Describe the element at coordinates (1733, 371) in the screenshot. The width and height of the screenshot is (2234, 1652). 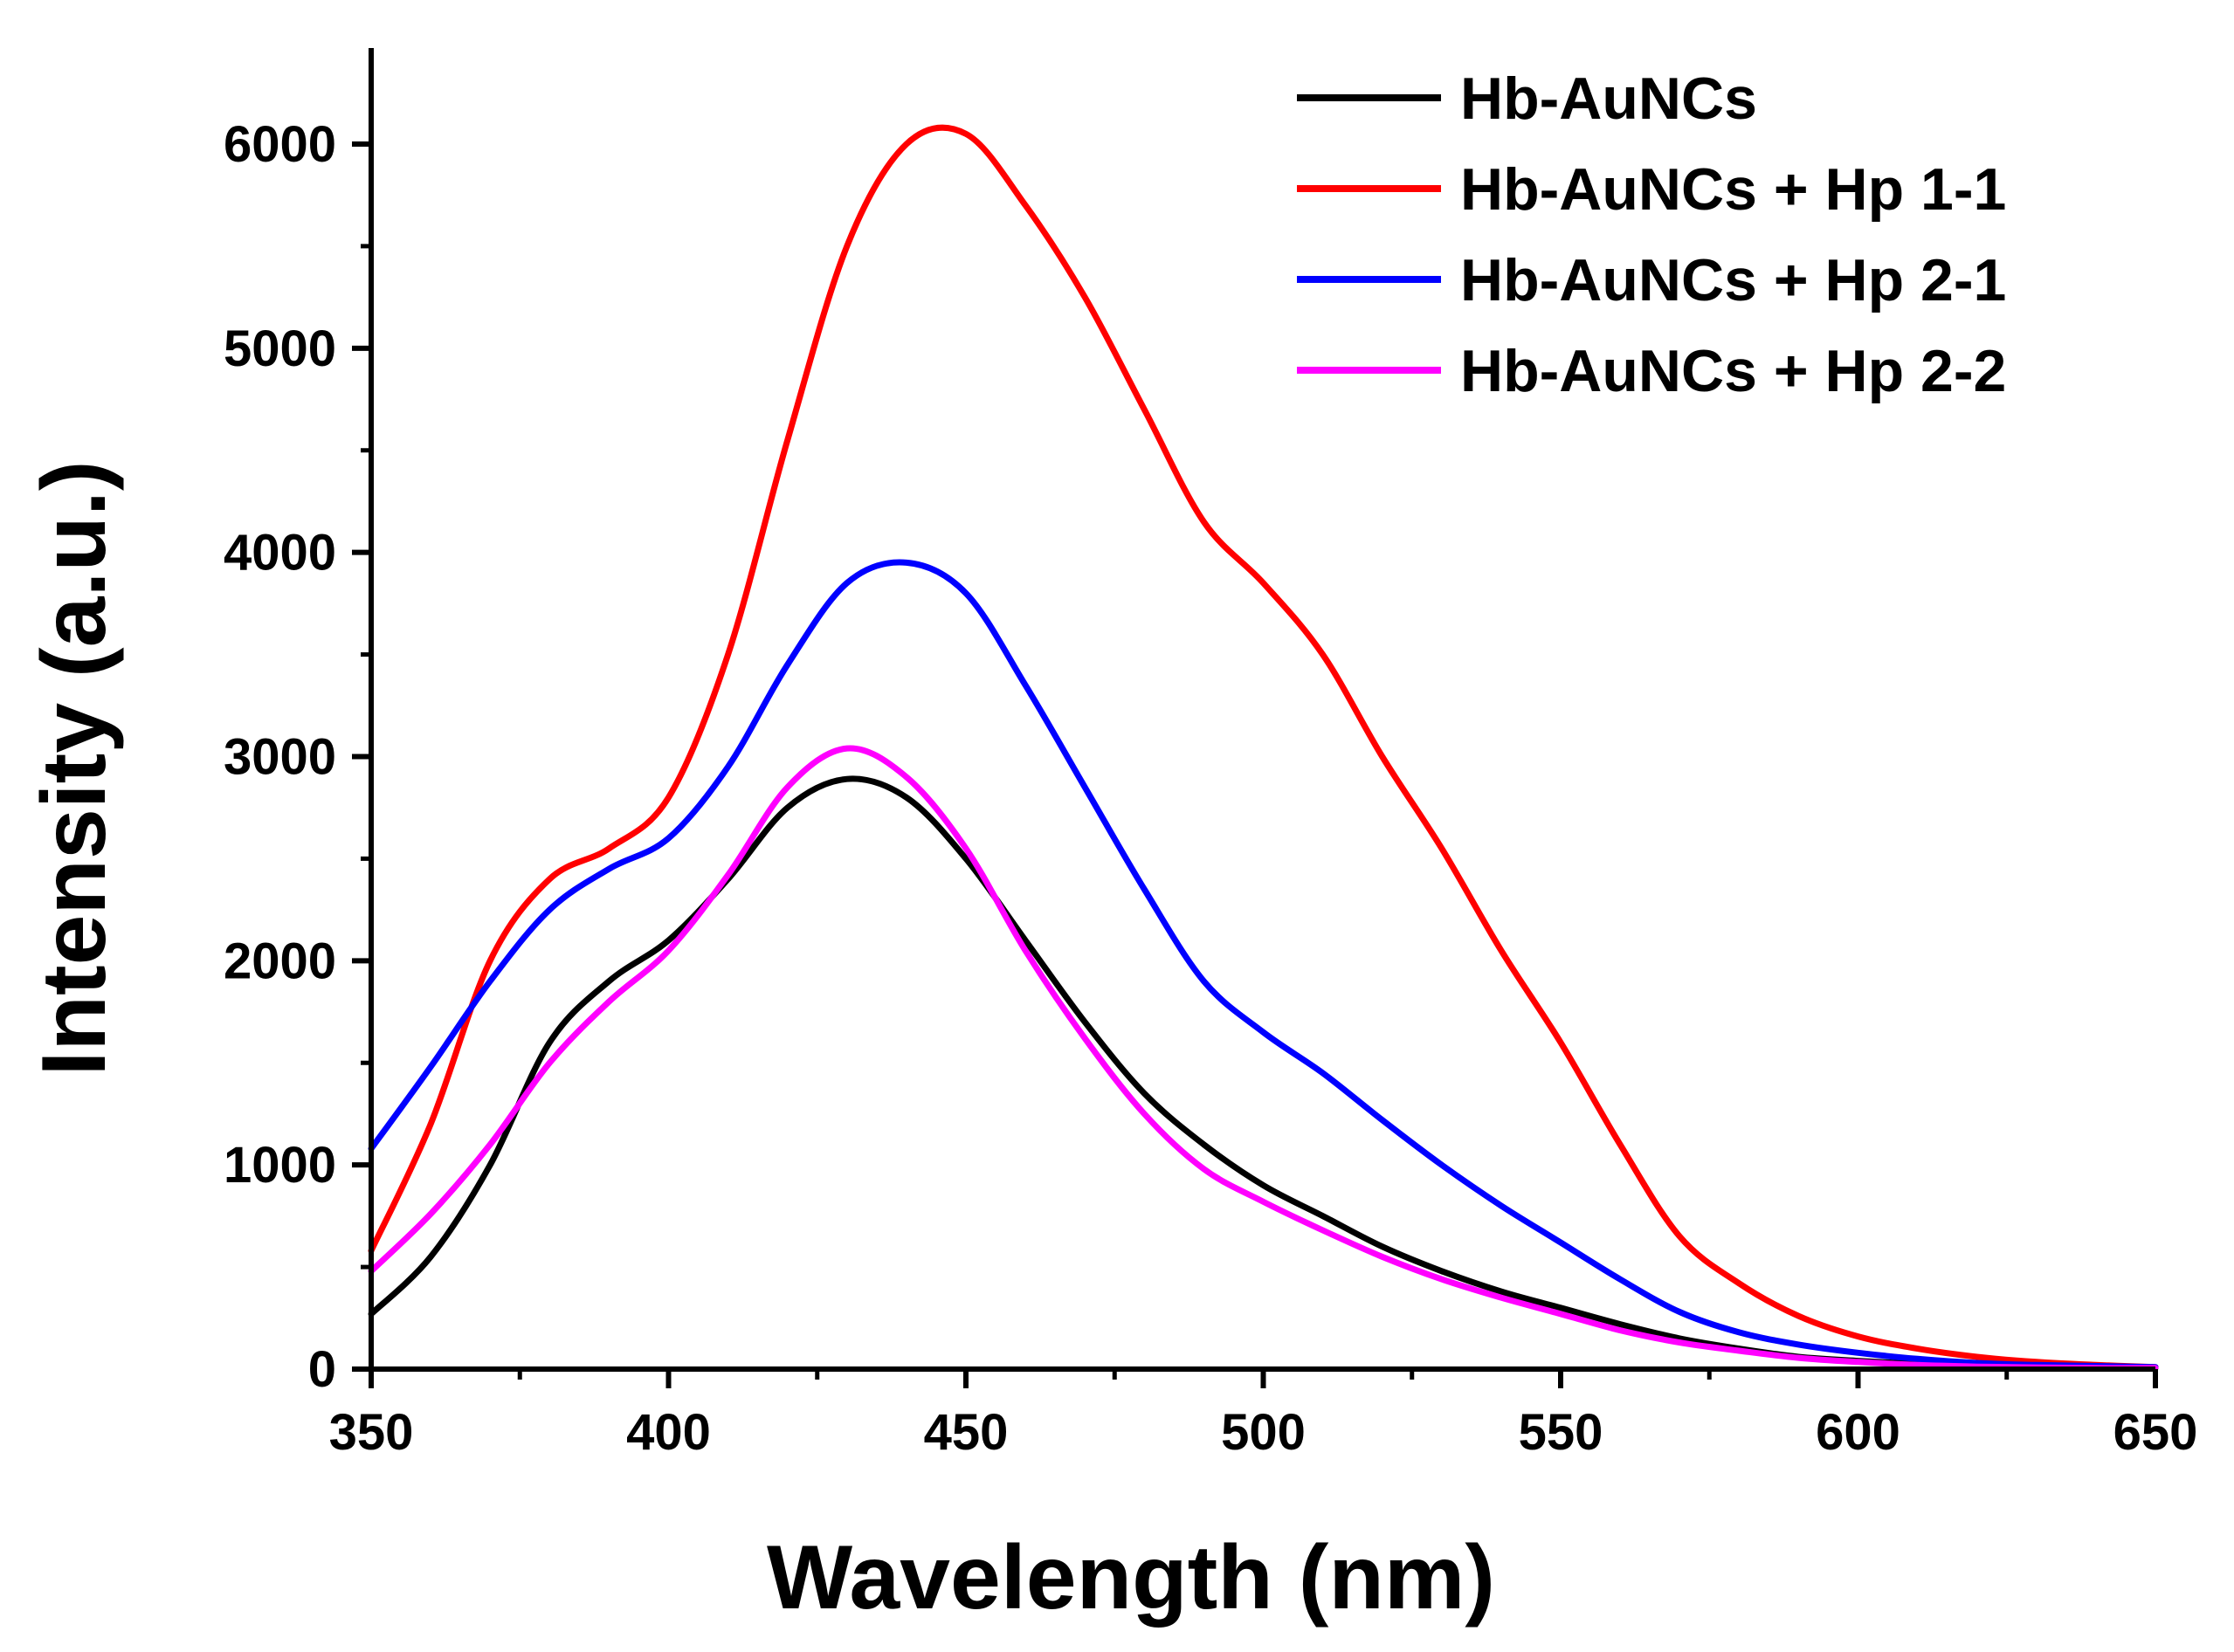
I see `legend-label-4: Hb-AuNCs + Hp 2-2` at that location.